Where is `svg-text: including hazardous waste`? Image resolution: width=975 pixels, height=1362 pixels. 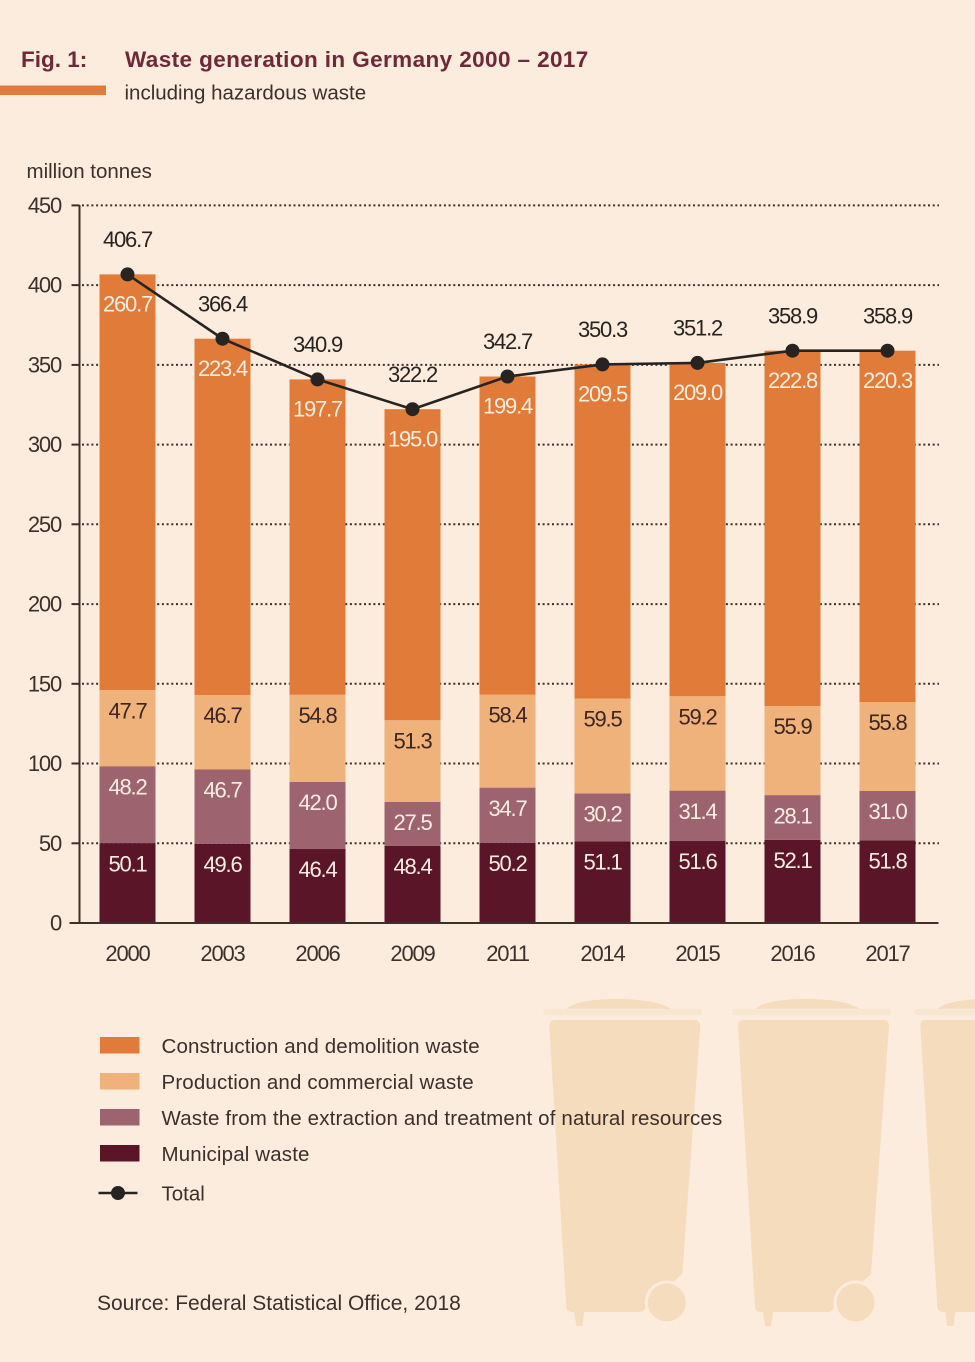
svg-text: including hazardous waste is located at coordinates (246, 93).